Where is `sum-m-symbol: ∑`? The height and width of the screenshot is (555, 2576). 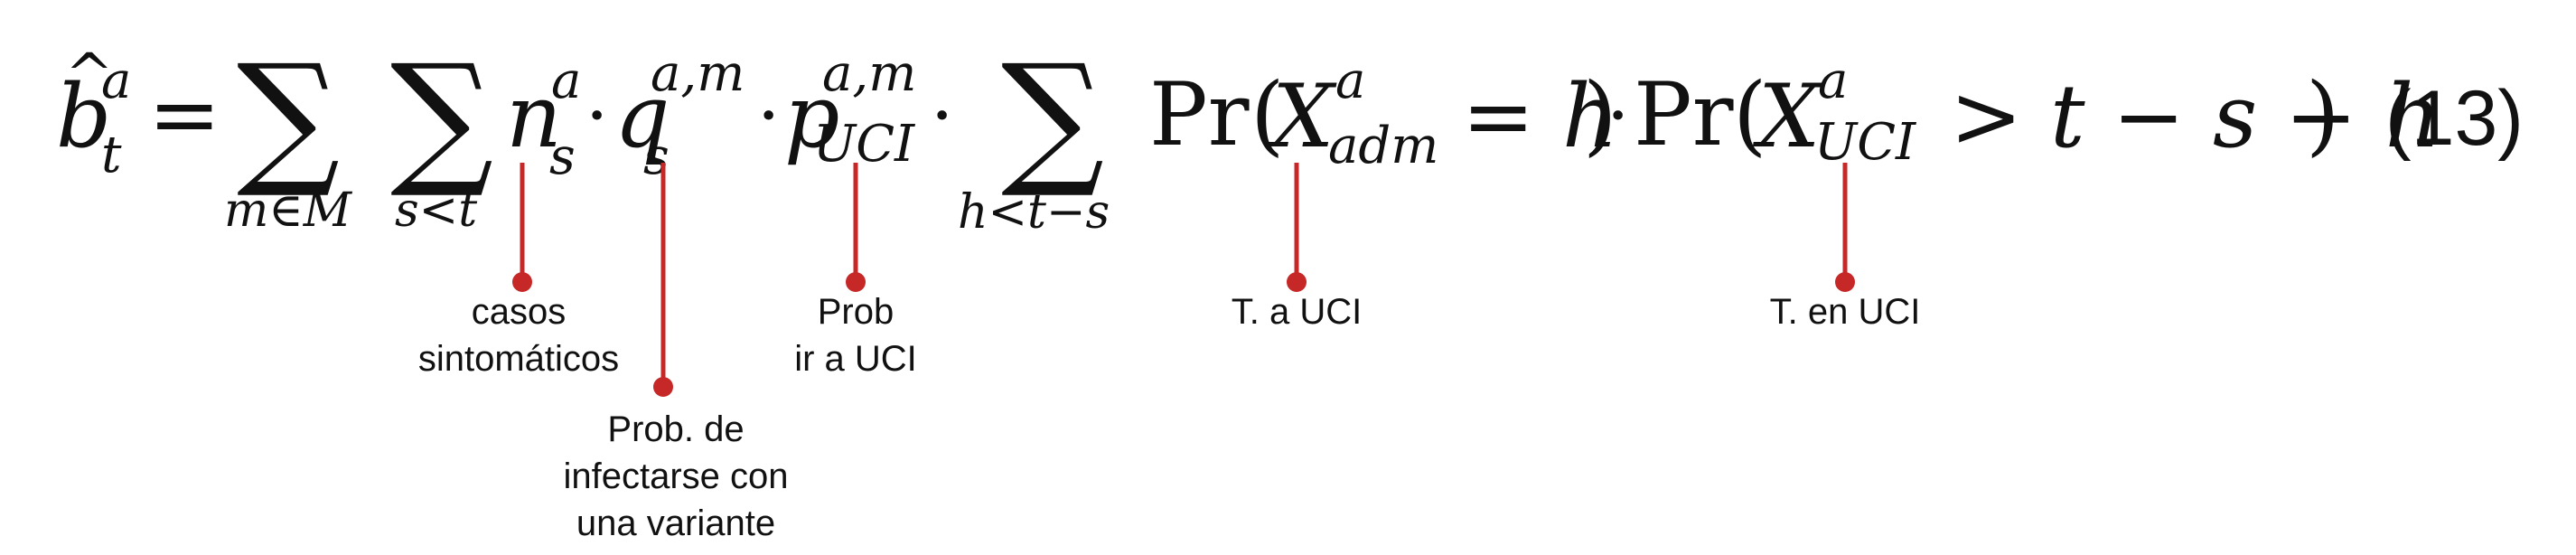 sum-m-symbol: ∑ is located at coordinates (288, 117).